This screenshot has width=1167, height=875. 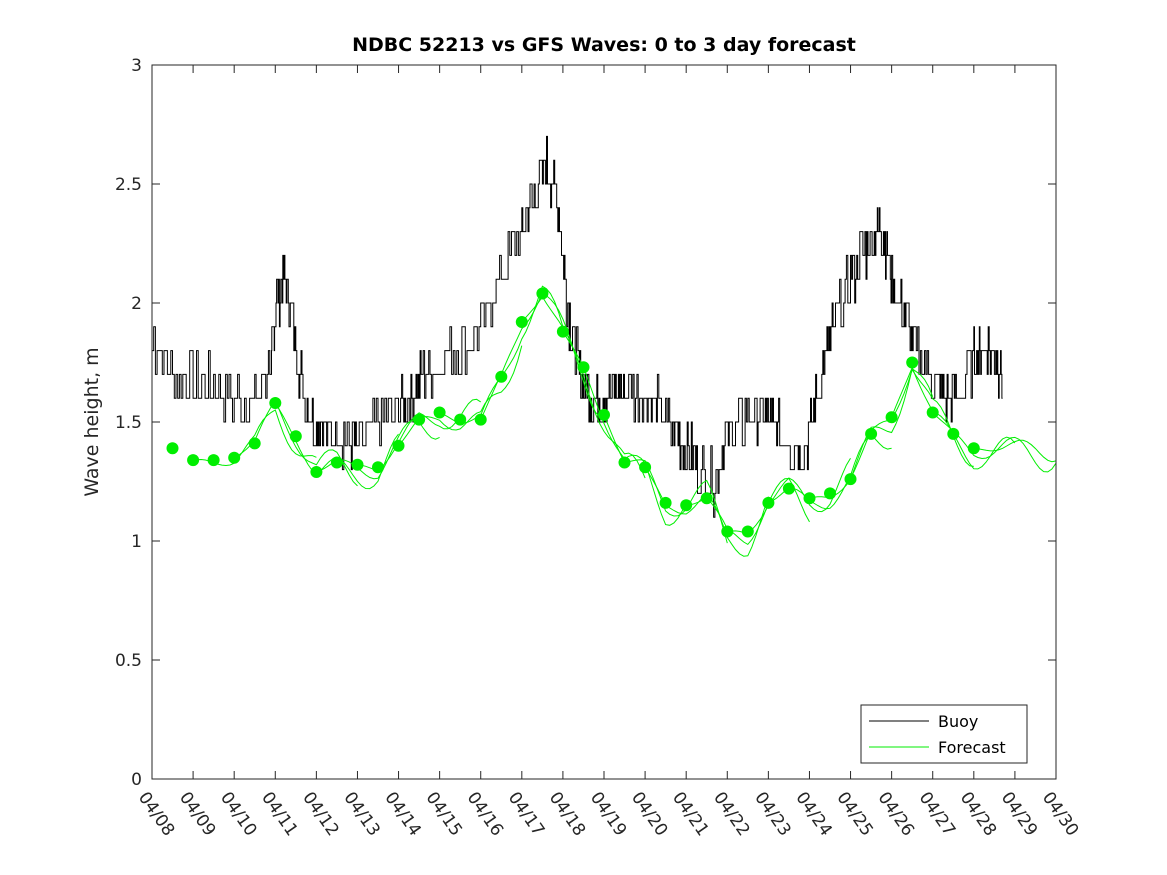 What do you see at coordinates (128, 185) in the screenshot?
I see `y-tick-label: 2.5` at bounding box center [128, 185].